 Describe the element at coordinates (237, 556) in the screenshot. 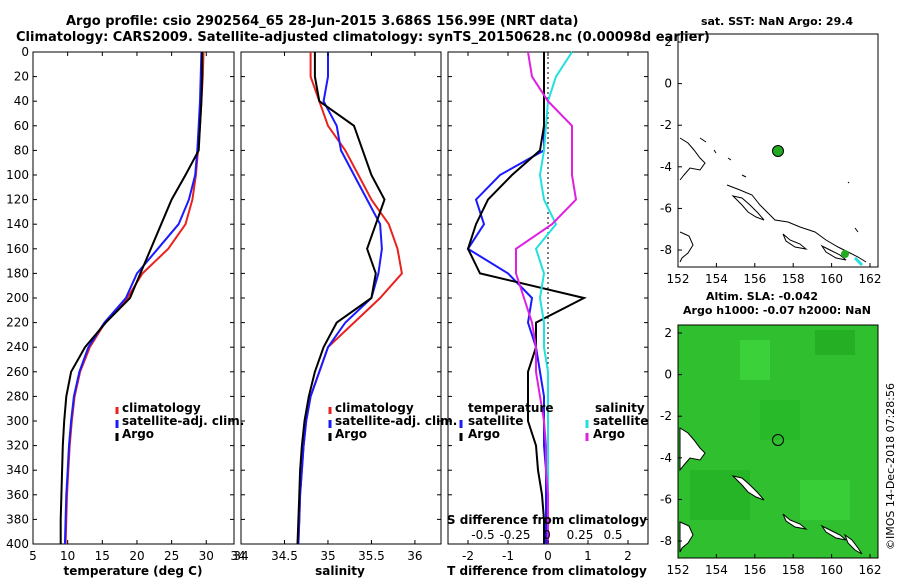

I see `x-tick-label: 34` at that location.